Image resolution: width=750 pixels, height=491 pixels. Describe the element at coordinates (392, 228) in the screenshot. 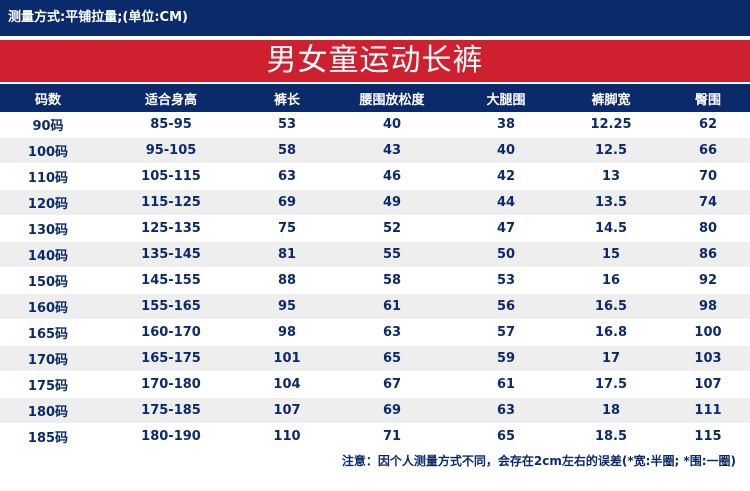

I see `table-cell: 52` at that location.